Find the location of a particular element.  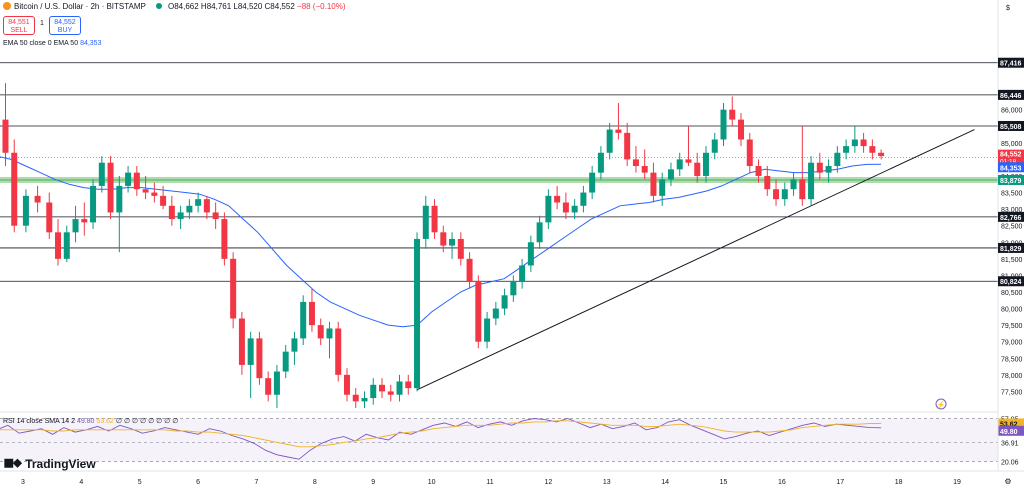

rsi-level-label: 20.06 is located at coordinates (1010, 462).